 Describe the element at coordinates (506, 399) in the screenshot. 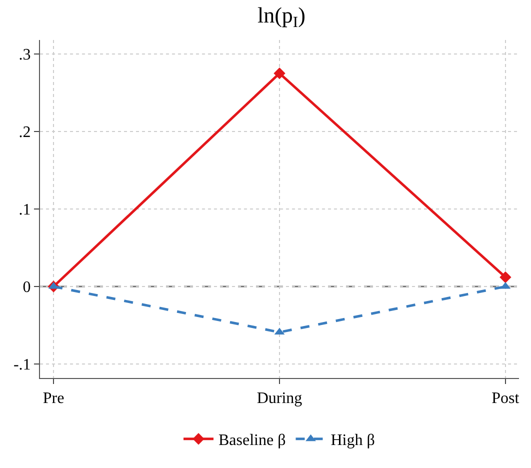

I see `x-tick-label: Post` at that location.